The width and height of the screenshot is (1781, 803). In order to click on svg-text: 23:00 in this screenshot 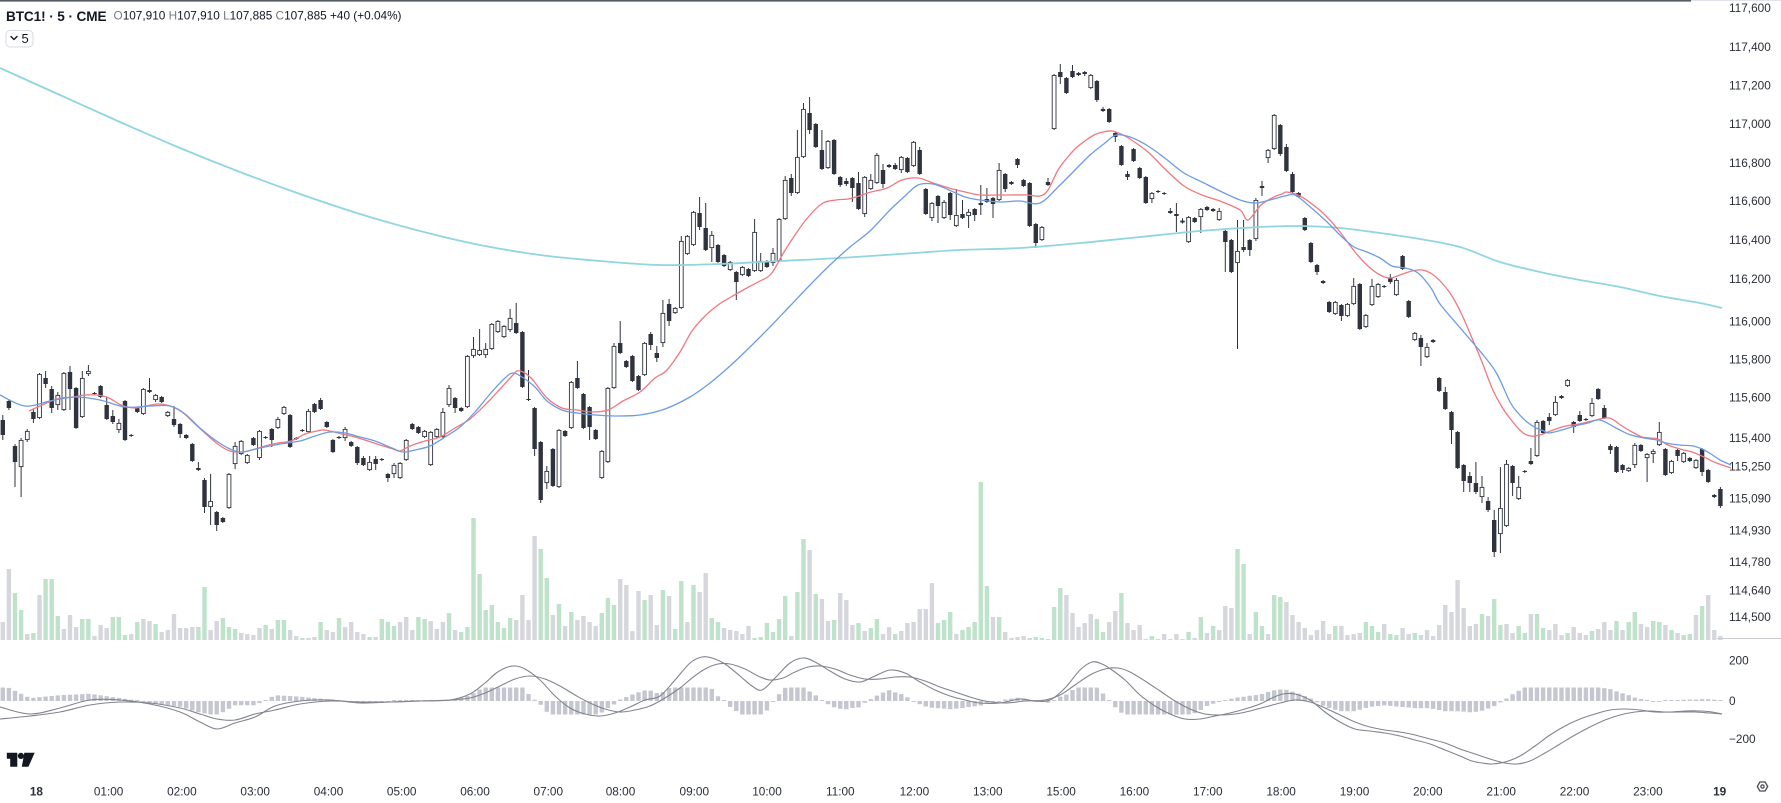, I will do `click(1648, 792)`.